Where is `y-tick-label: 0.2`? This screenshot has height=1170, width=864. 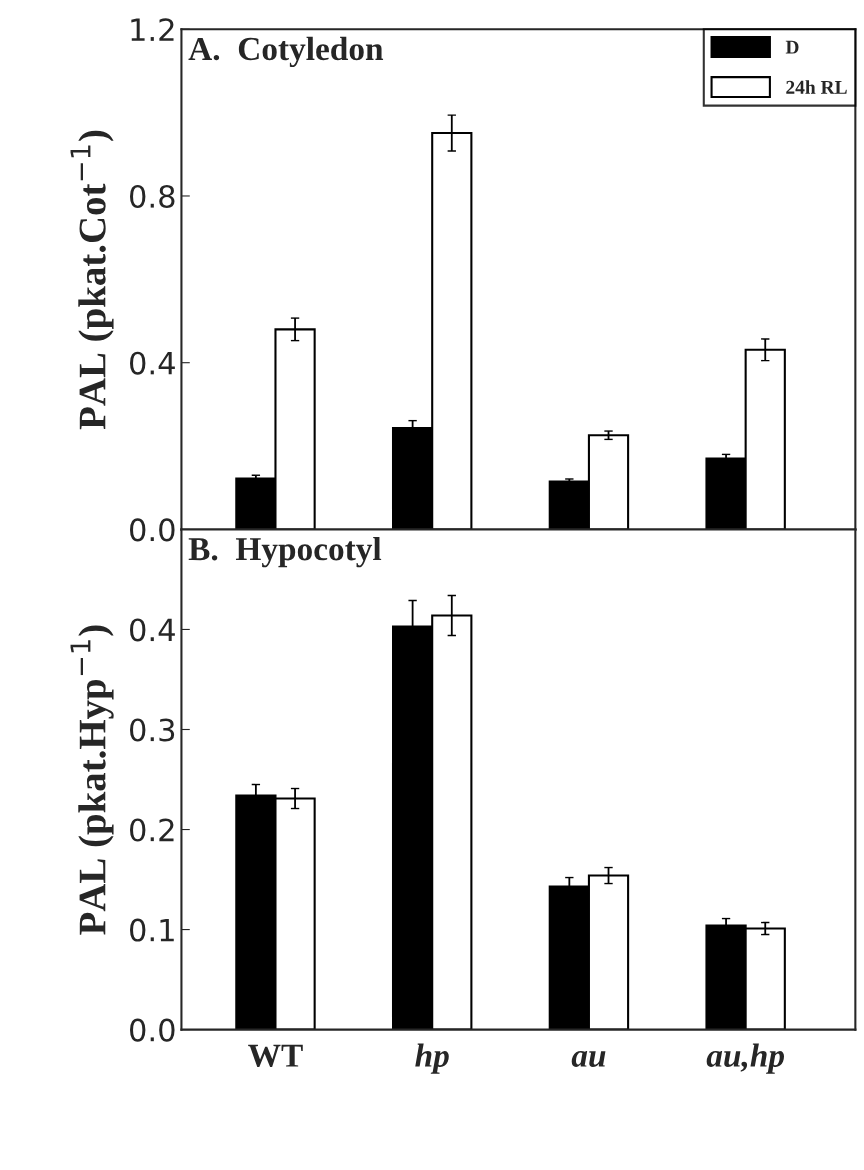
y-tick-label: 0.2 is located at coordinates (152, 830).